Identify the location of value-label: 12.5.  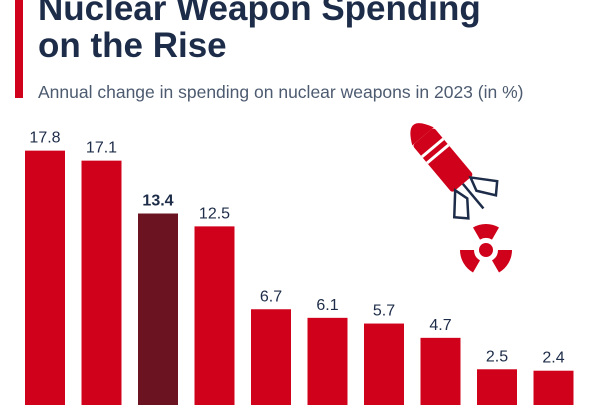
(214, 213).